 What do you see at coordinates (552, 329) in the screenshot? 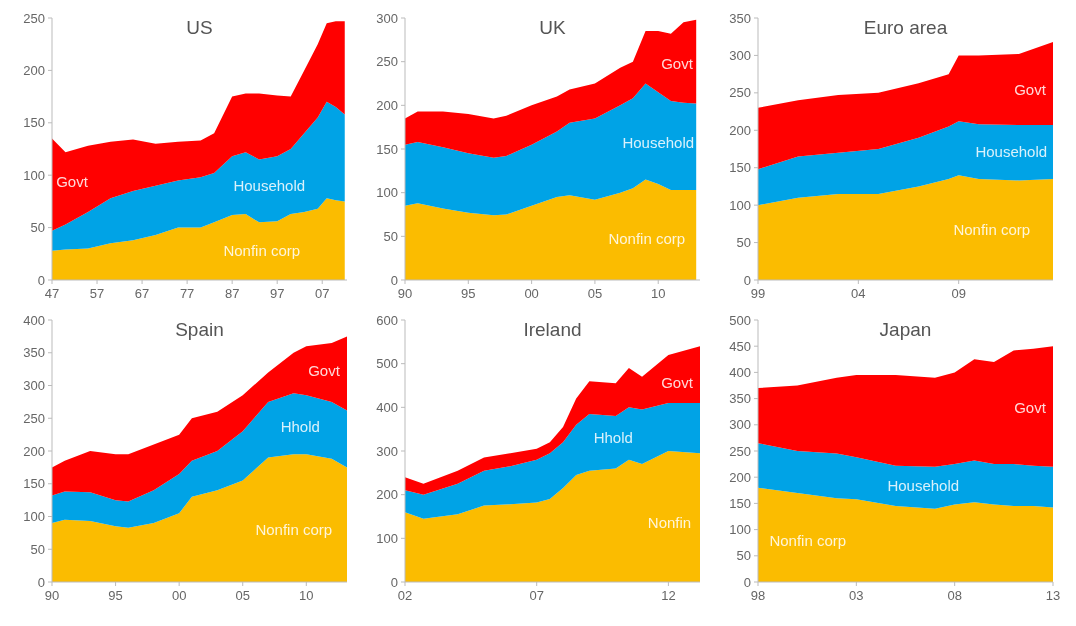
I see `chart-title: Ireland` at bounding box center [552, 329].